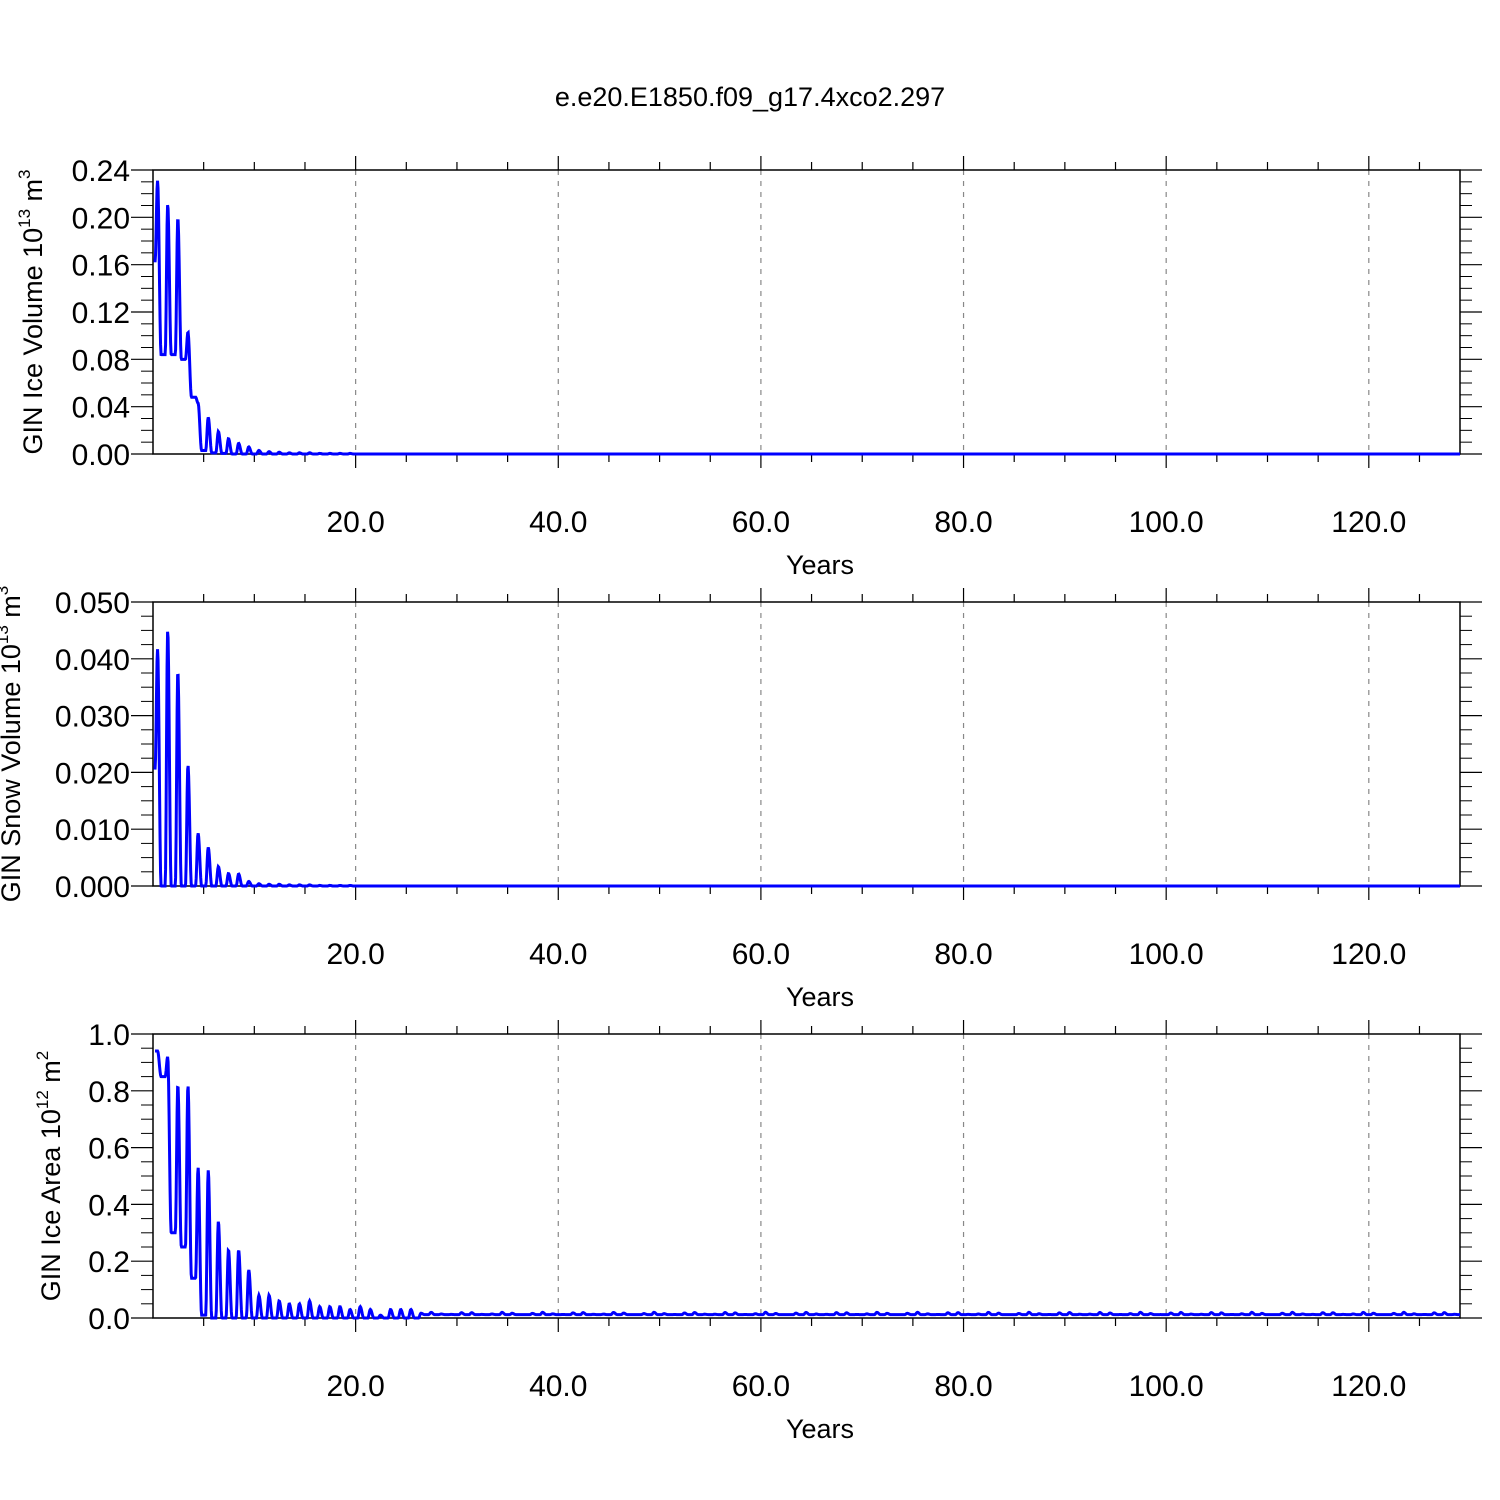 The height and width of the screenshot is (1500, 1500). Describe the element at coordinates (101, 313) in the screenshot. I see `y-tick-label: 0.12` at that location.